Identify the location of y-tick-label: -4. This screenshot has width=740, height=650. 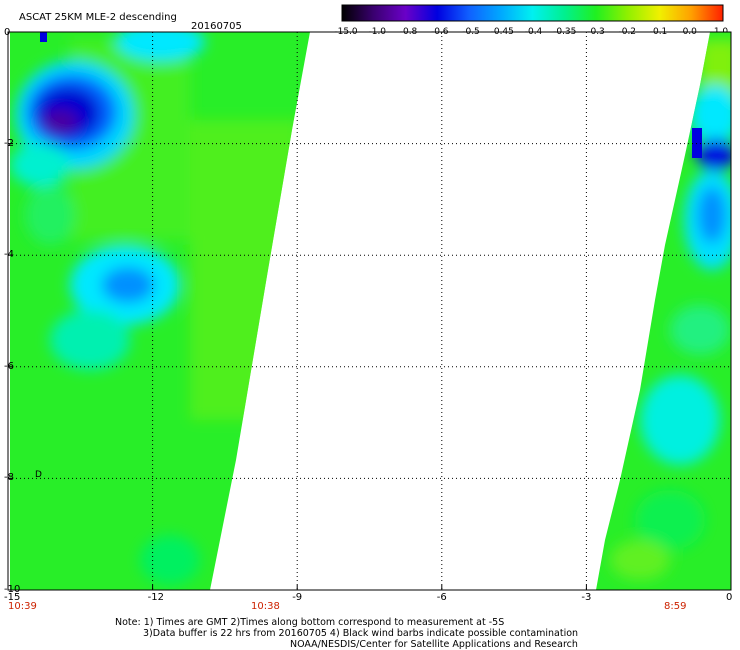
(9, 255).